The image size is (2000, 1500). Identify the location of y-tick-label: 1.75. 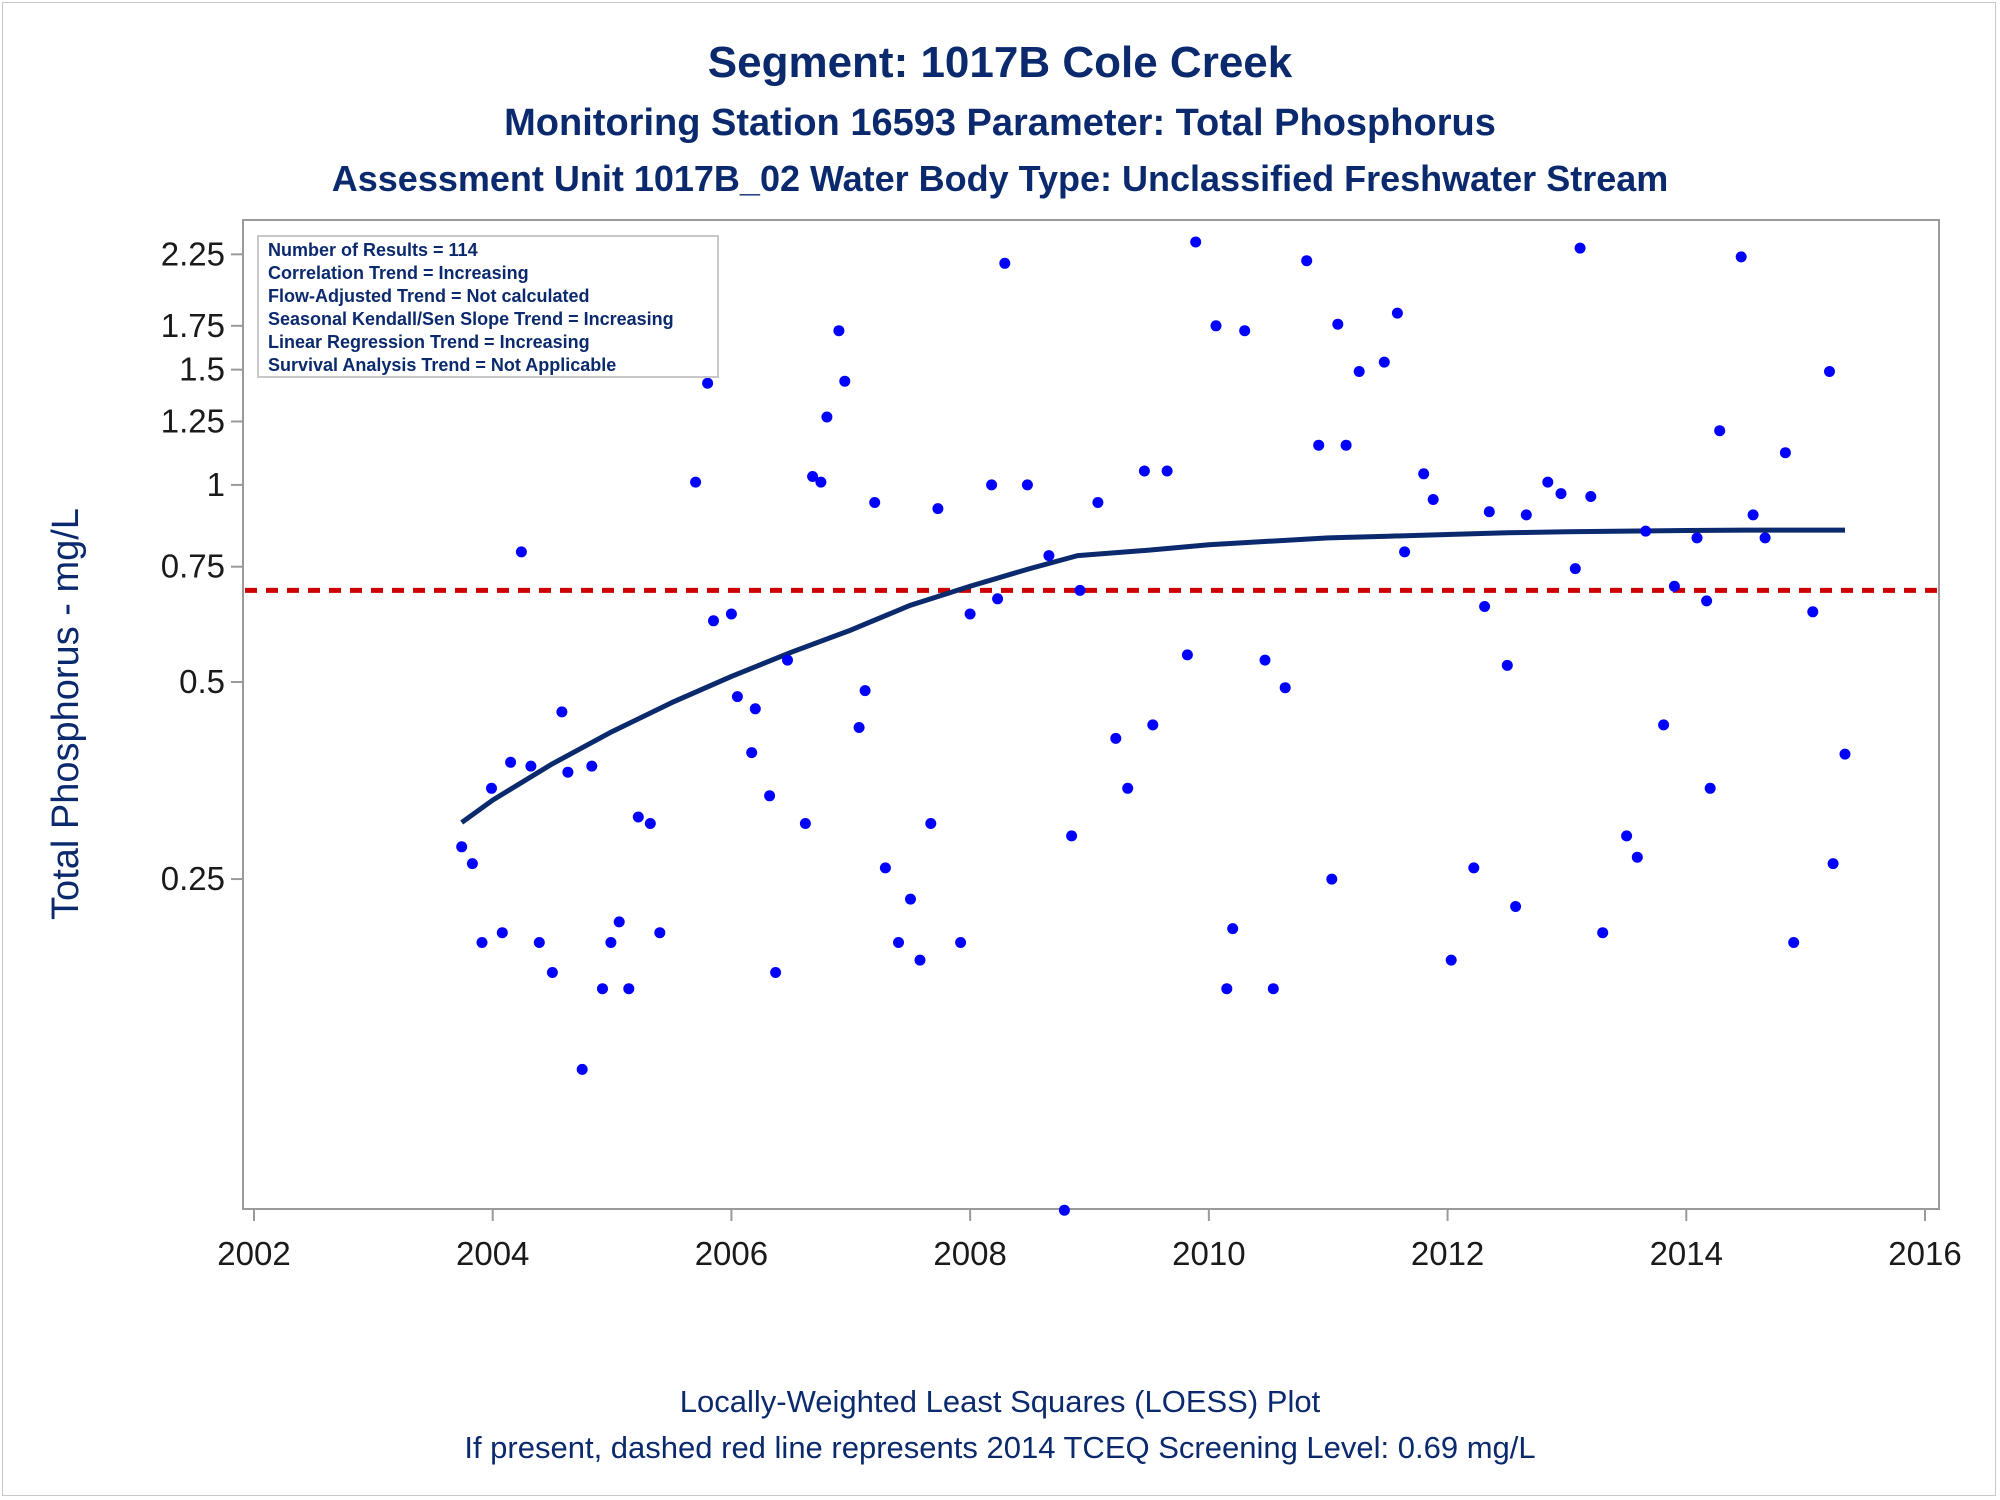
(193, 325).